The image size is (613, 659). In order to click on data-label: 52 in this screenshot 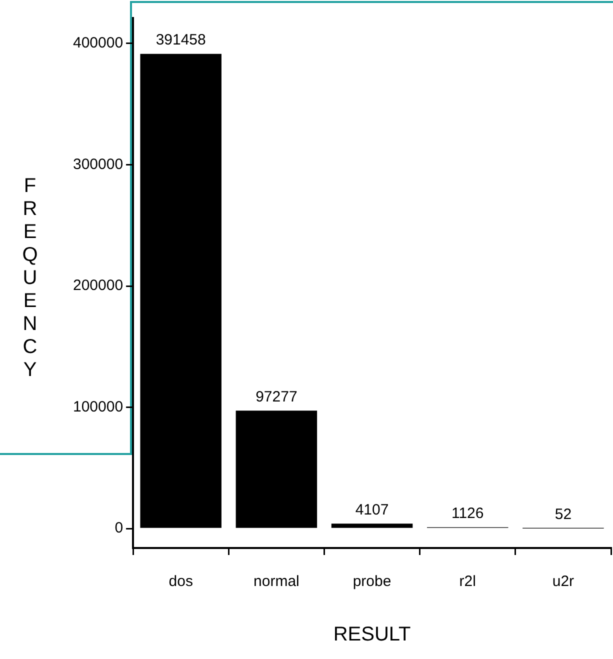, I will do `click(563, 515)`.